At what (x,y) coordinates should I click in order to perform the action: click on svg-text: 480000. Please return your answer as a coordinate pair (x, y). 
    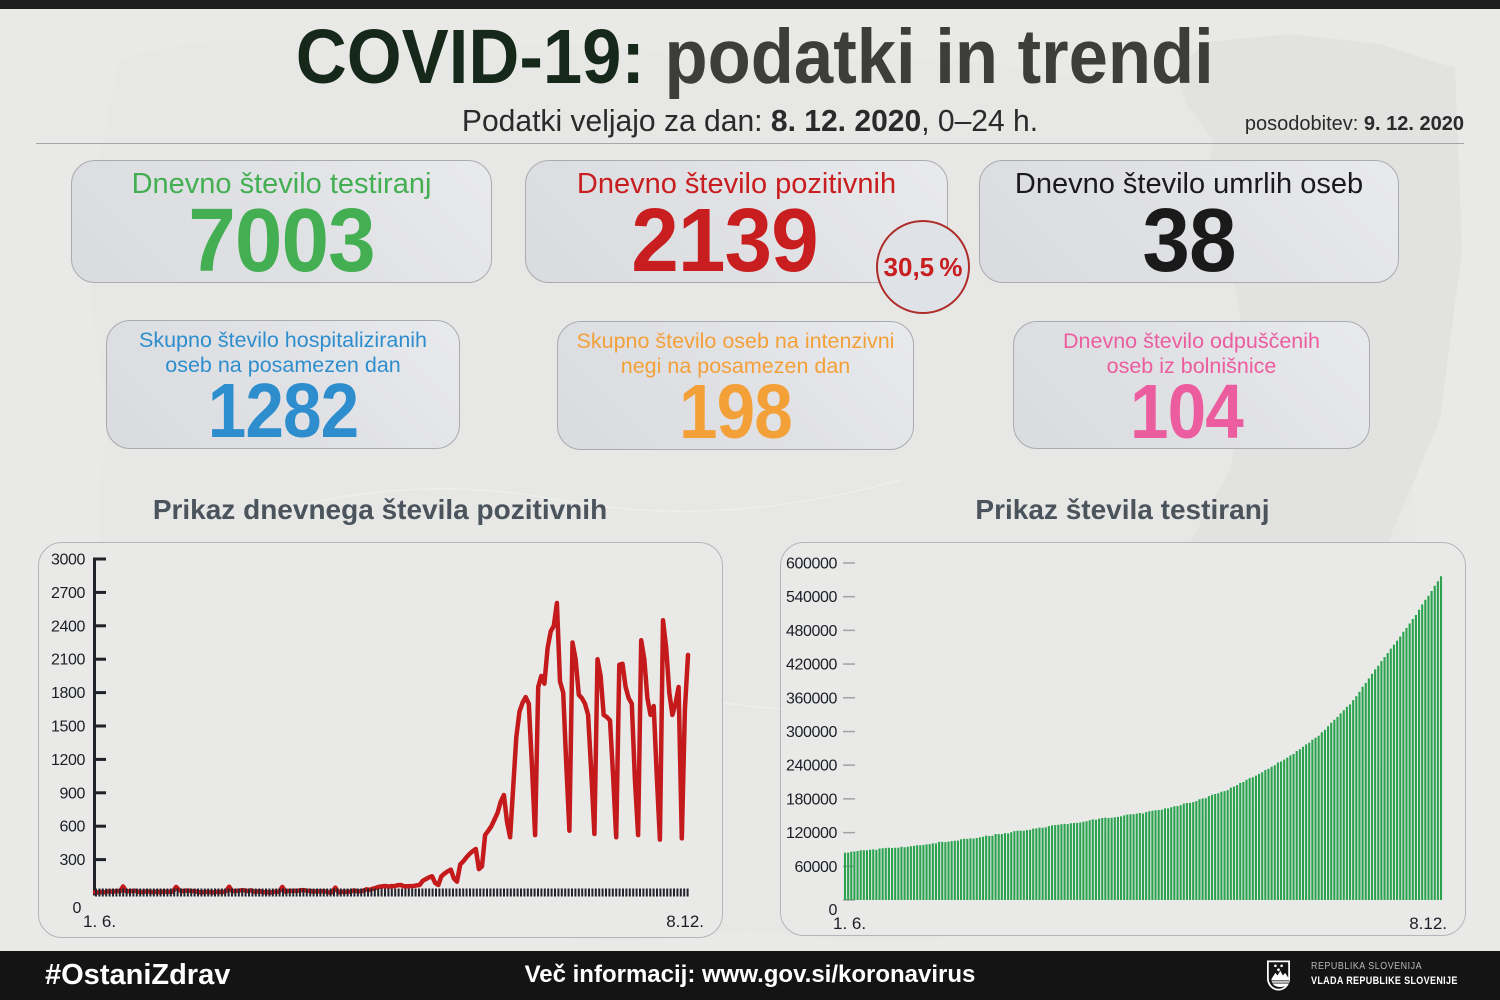
    Looking at the image, I should click on (811, 631).